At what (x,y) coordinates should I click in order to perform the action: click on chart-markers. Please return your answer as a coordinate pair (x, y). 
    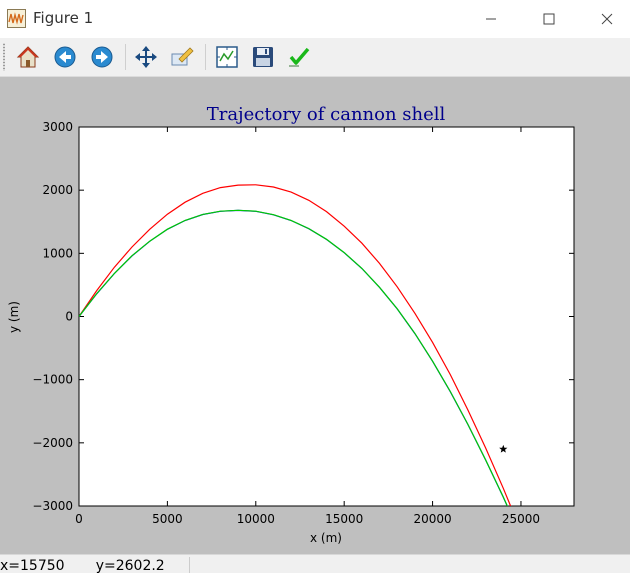
    Looking at the image, I should click on (503, 448).